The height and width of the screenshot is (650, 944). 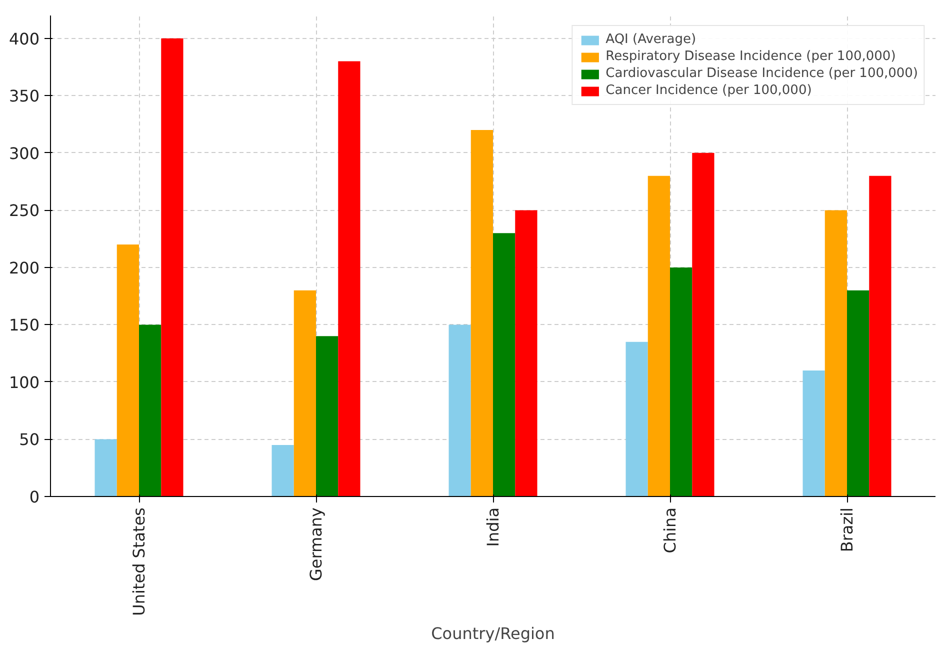 What do you see at coordinates (709, 90) in the screenshot?
I see `legend-label: Cancer Incidence (per 100,000)` at bounding box center [709, 90].